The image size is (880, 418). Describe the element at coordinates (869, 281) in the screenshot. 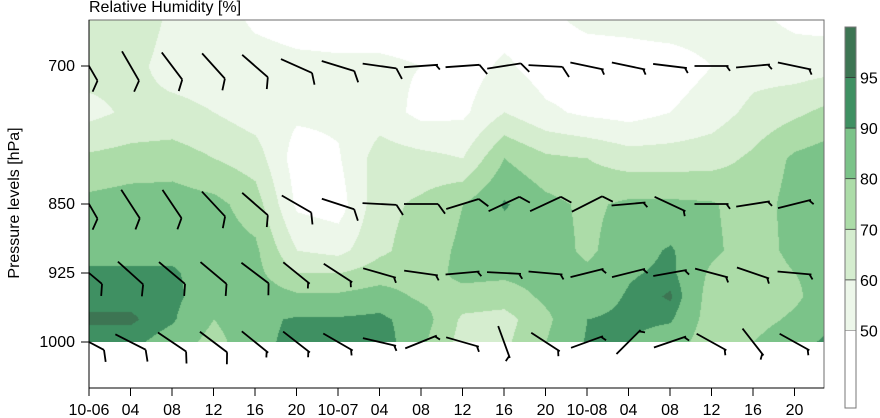

I see `colorbar-label: 60` at that location.